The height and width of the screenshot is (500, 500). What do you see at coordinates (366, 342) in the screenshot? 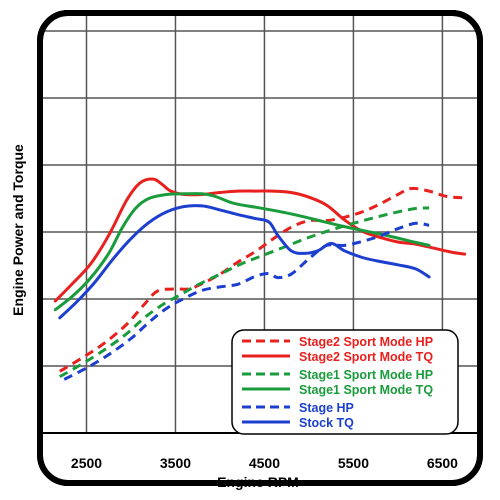
I see `legend-label: Stage2 Sport Mode HP` at bounding box center [366, 342].